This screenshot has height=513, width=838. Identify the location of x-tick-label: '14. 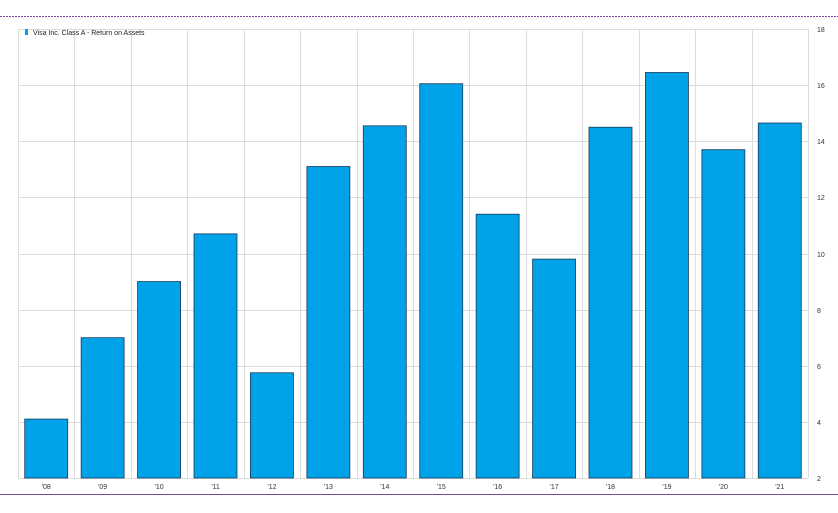
(384, 487).